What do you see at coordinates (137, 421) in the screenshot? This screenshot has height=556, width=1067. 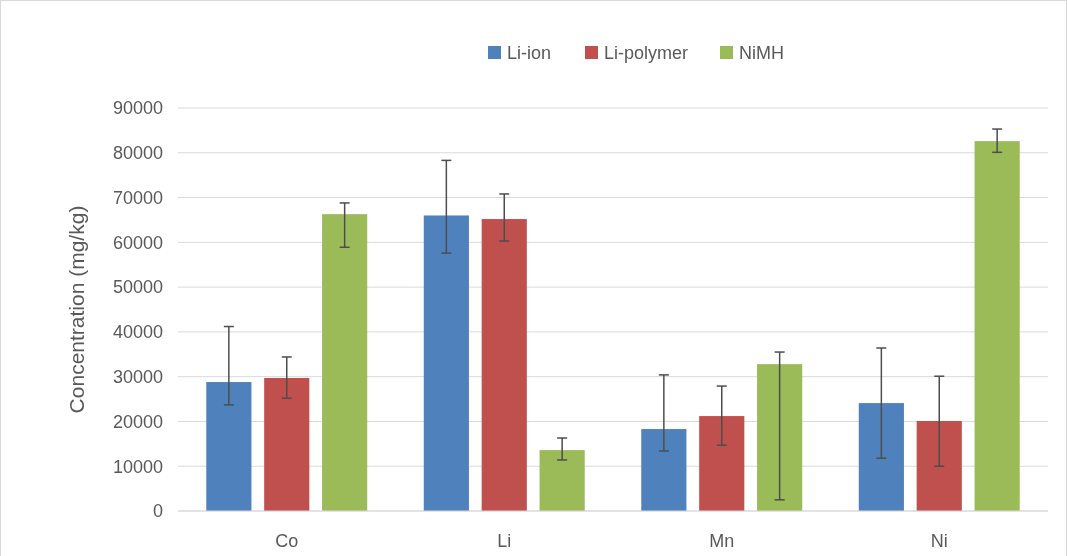 I see `y-tick-label: 20000` at bounding box center [137, 421].